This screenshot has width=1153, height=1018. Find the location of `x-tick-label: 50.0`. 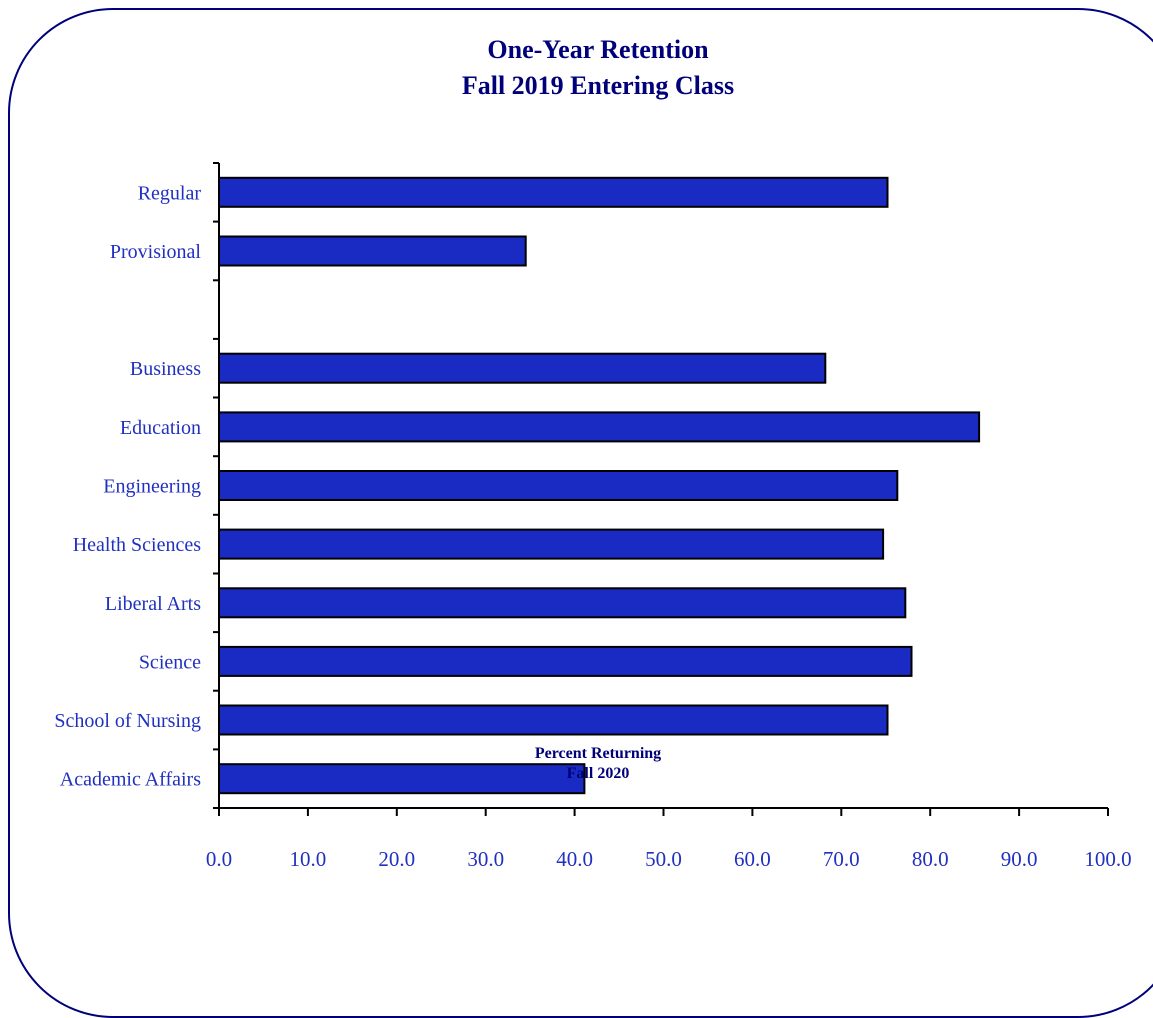

x-tick-label: 50.0 is located at coordinates (663, 859).